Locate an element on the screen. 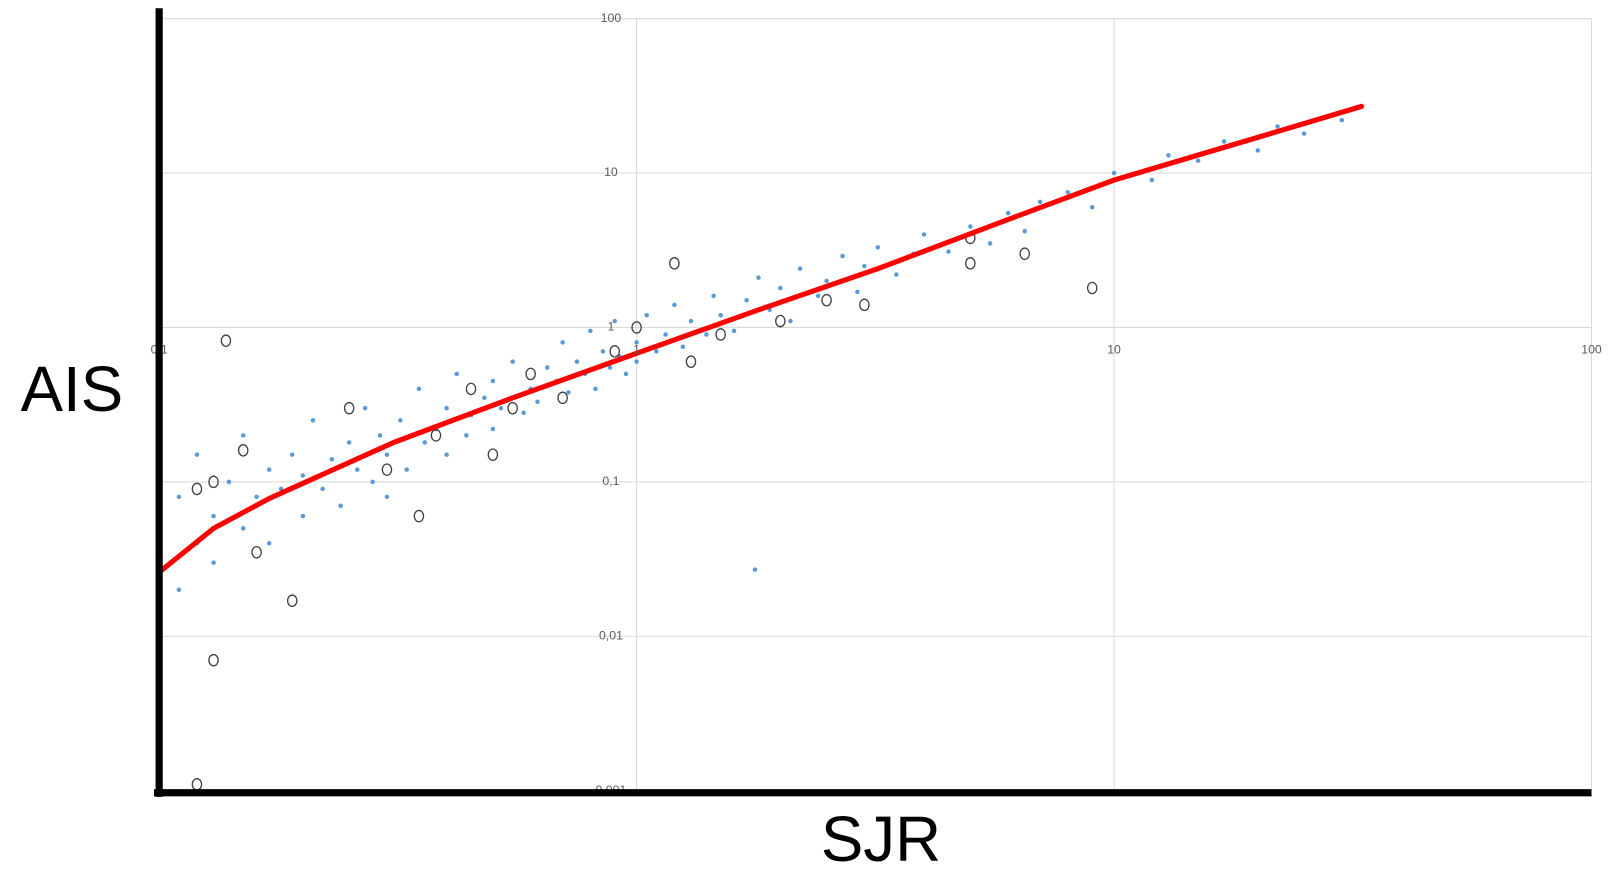 This screenshot has height=875, width=1610. y-tick-label: 100 is located at coordinates (611, 18).